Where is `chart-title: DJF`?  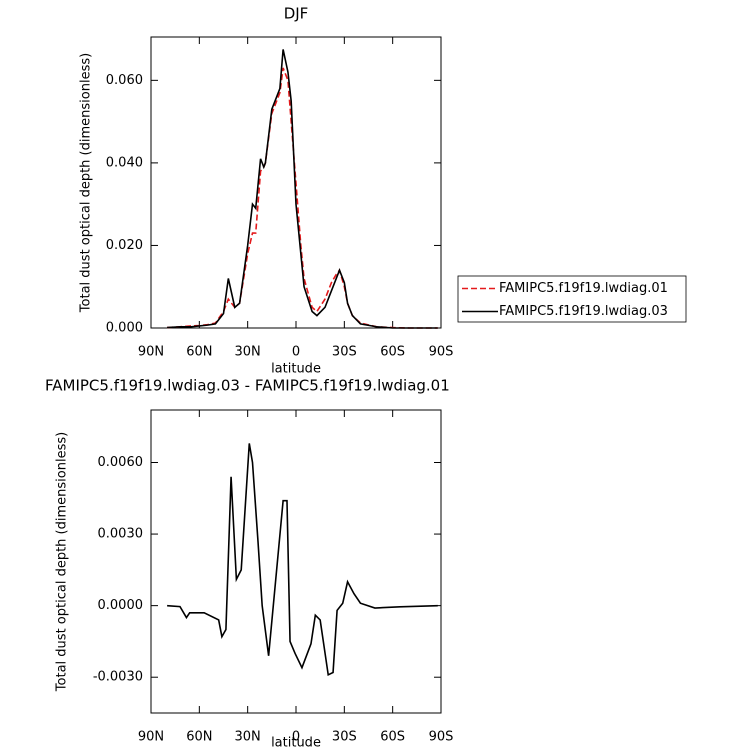
chart-title: DJF is located at coordinates (296, 14).